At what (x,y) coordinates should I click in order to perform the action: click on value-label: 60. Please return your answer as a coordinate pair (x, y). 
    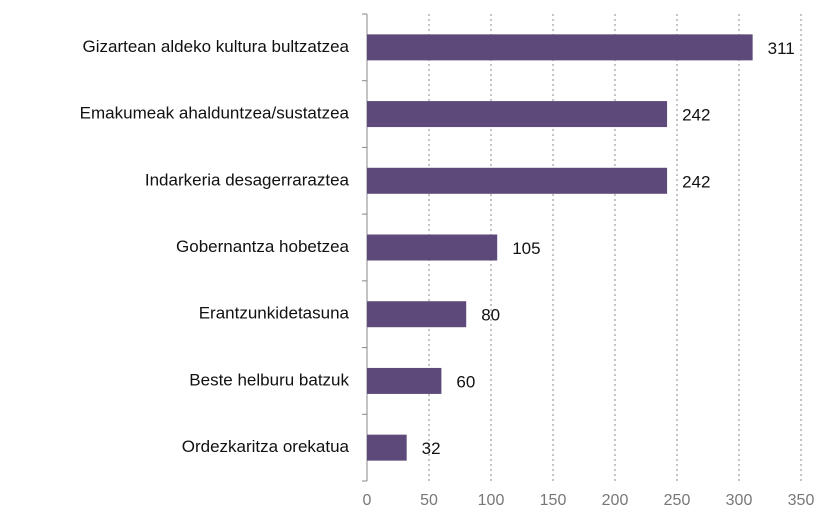
    Looking at the image, I should click on (465, 381).